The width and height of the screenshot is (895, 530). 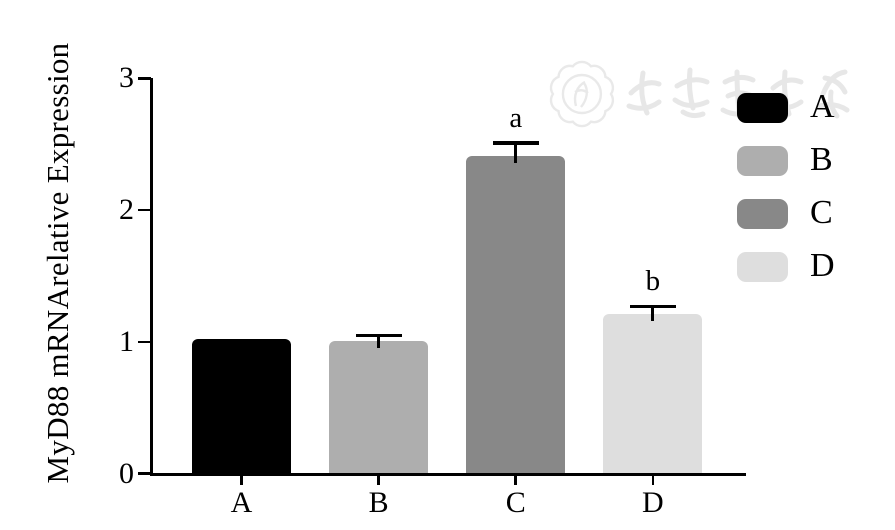 What do you see at coordinates (126, 473) in the screenshot?
I see `y-tick-label-0: 0` at bounding box center [126, 473].